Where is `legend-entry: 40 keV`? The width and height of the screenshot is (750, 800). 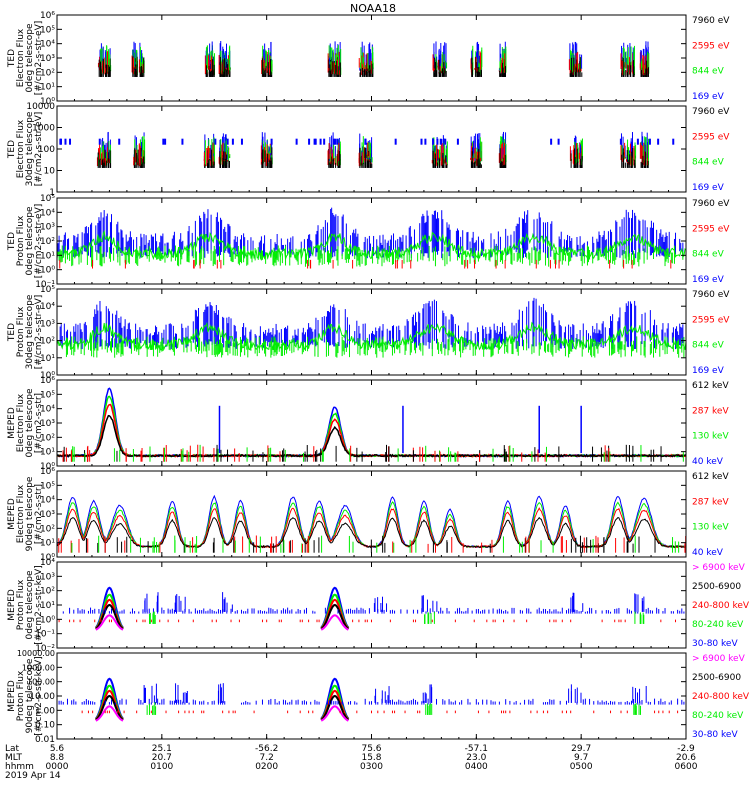
legend-entry: 40 keV is located at coordinates (708, 462).